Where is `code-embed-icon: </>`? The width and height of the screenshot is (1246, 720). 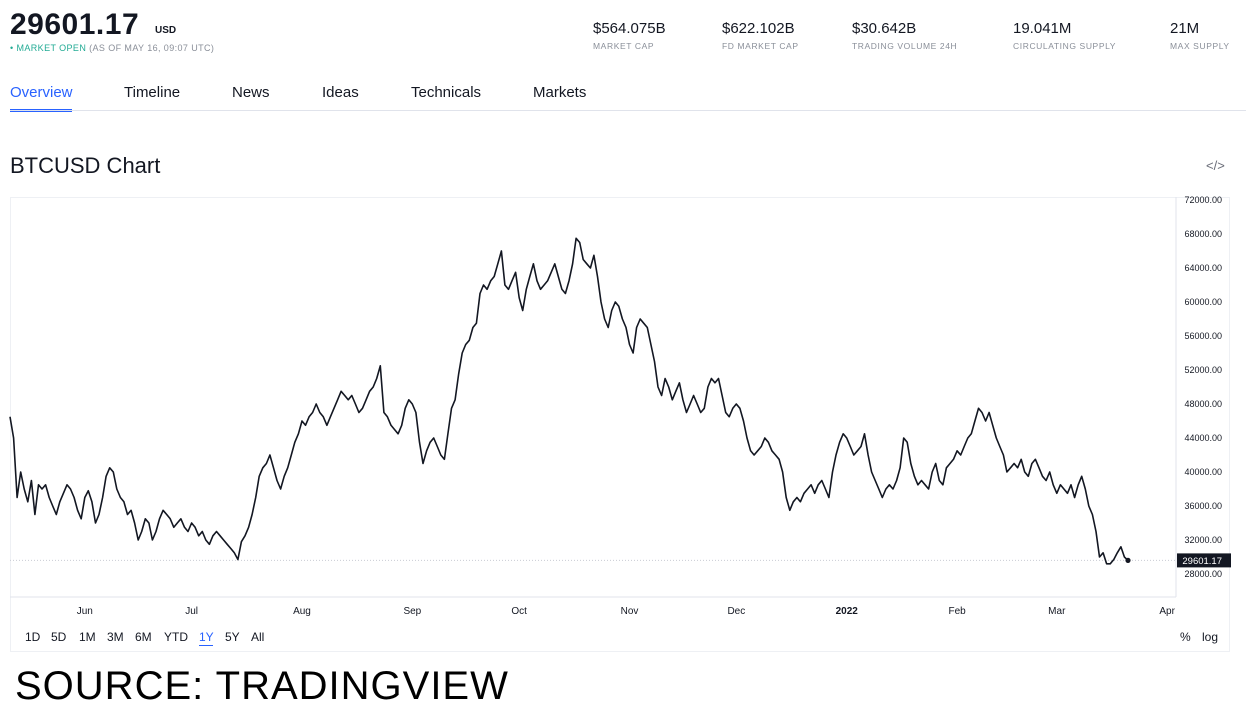 code-embed-icon: </> is located at coordinates (1215, 165).